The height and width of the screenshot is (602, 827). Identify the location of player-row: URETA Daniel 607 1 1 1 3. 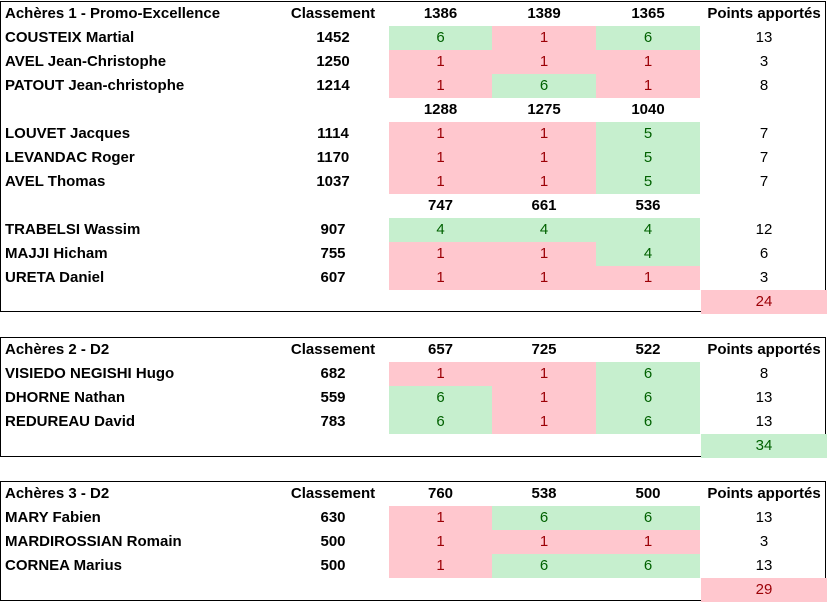
(414, 278).